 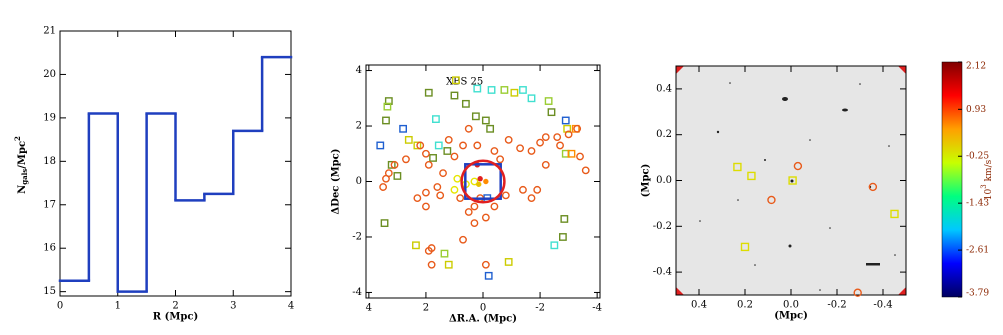 I want to click on colorbar, so click(x=952, y=179).